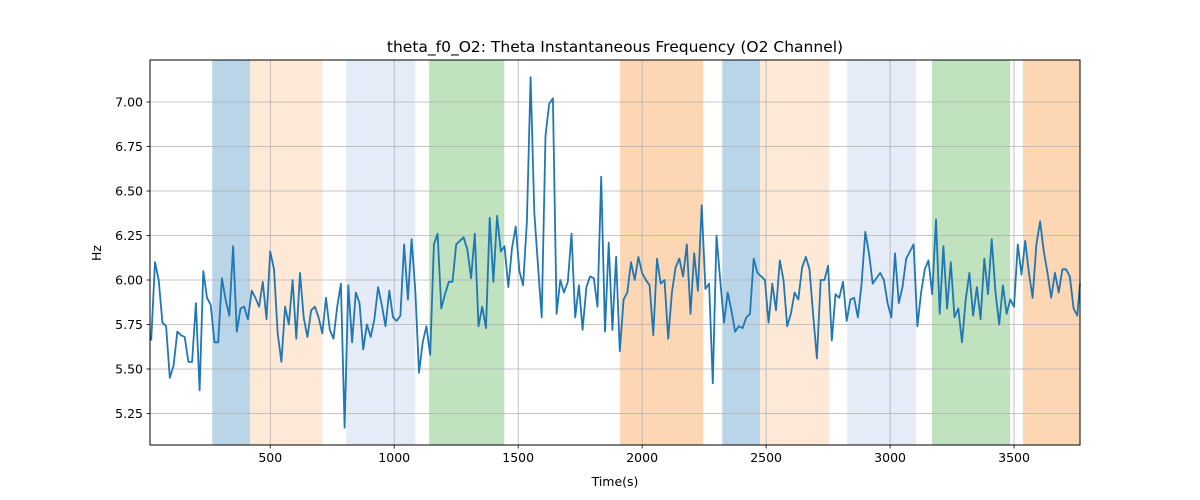 The width and height of the screenshot is (1200, 500). I want to click on x-tick-label: 3000, so click(890, 457).